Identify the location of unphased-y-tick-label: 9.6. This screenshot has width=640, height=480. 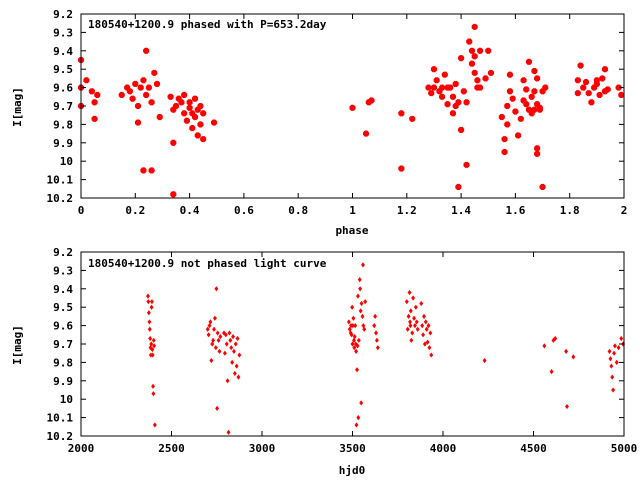
(63, 326).